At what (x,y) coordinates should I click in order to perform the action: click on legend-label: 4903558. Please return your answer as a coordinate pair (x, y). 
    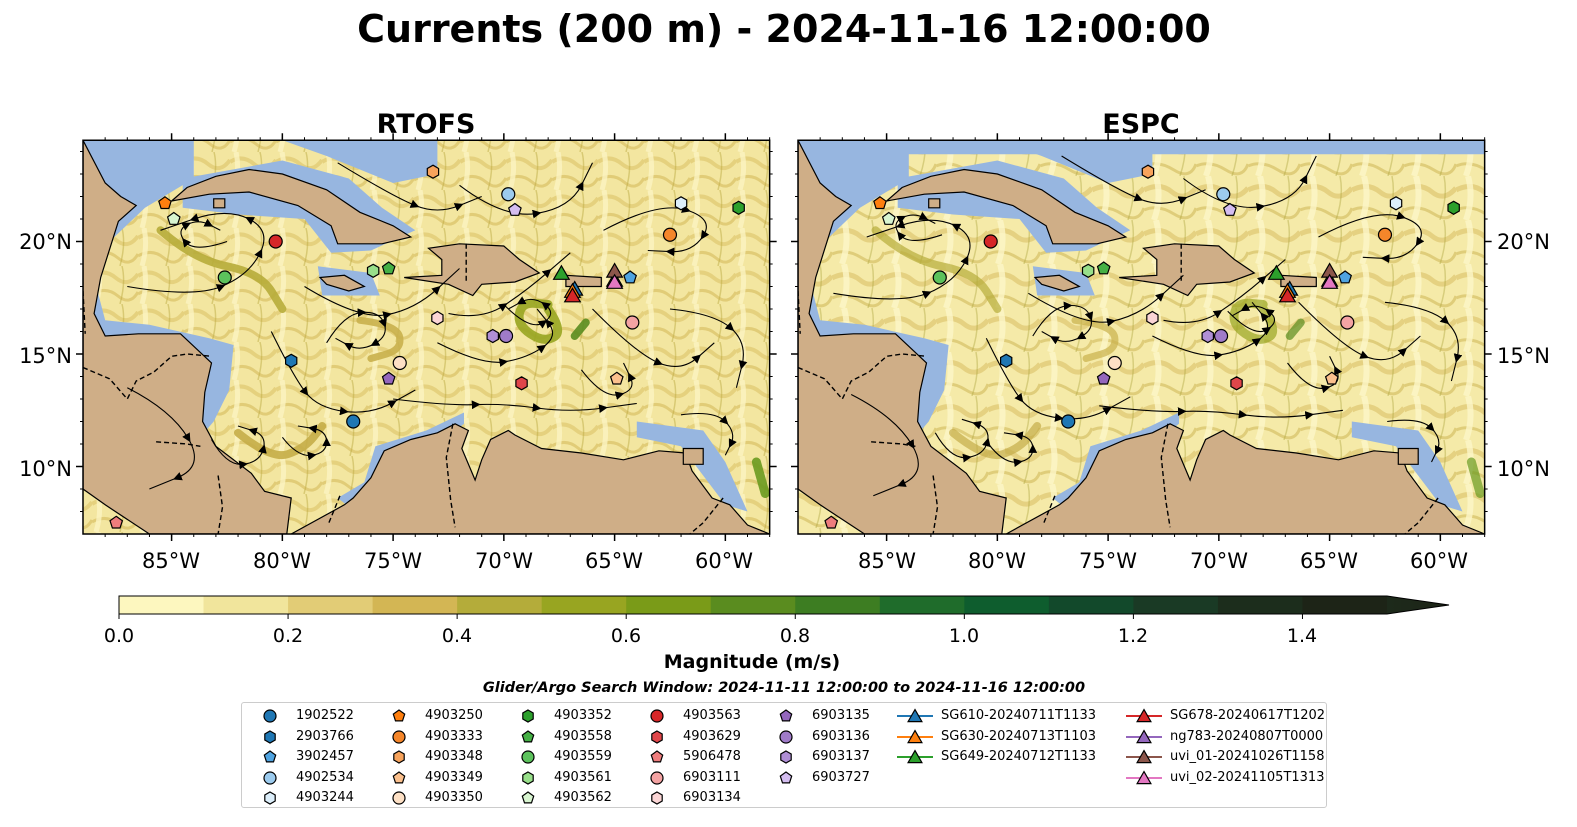
    Looking at the image, I should click on (583, 736).